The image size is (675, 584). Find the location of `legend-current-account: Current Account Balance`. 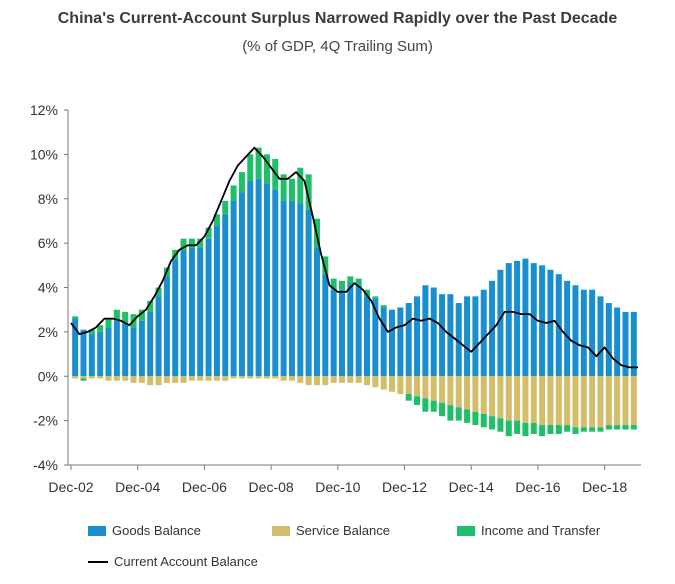

legend-current-account: Current Account Balance is located at coordinates (173, 561).